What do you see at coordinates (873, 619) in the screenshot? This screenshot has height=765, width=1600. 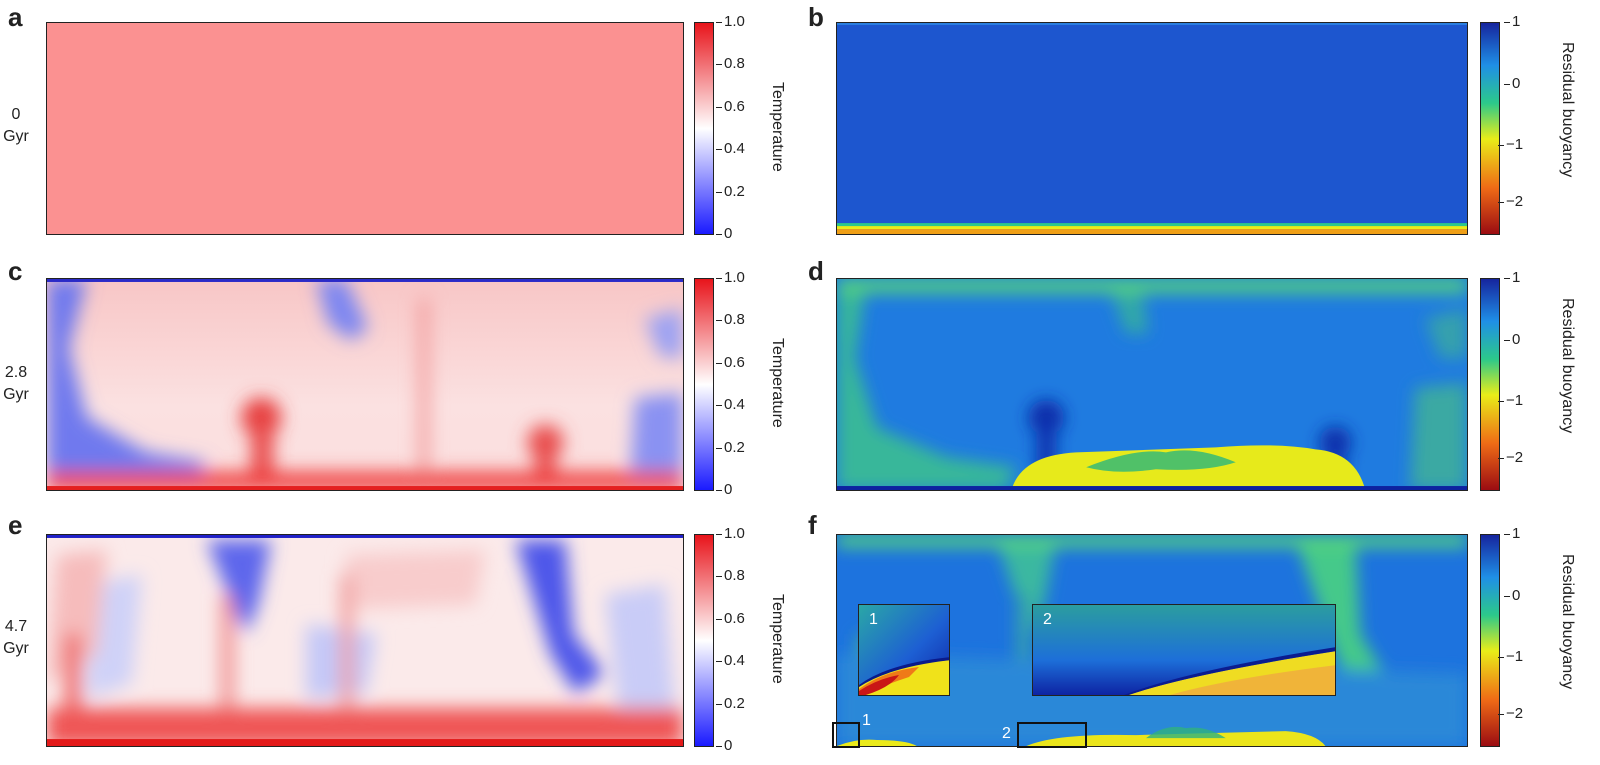 I see `inset-label-1: 1` at bounding box center [873, 619].